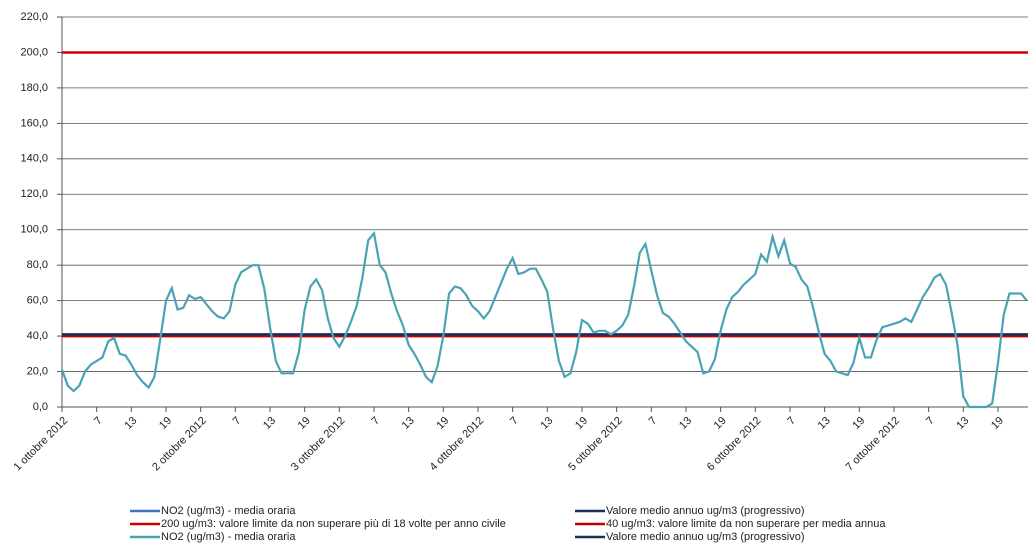 Image resolution: width=1028 pixels, height=546 pixels. What do you see at coordinates (34, 88) in the screenshot?
I see `y-tick-label: 180,0` at bounding box center [34, 88].